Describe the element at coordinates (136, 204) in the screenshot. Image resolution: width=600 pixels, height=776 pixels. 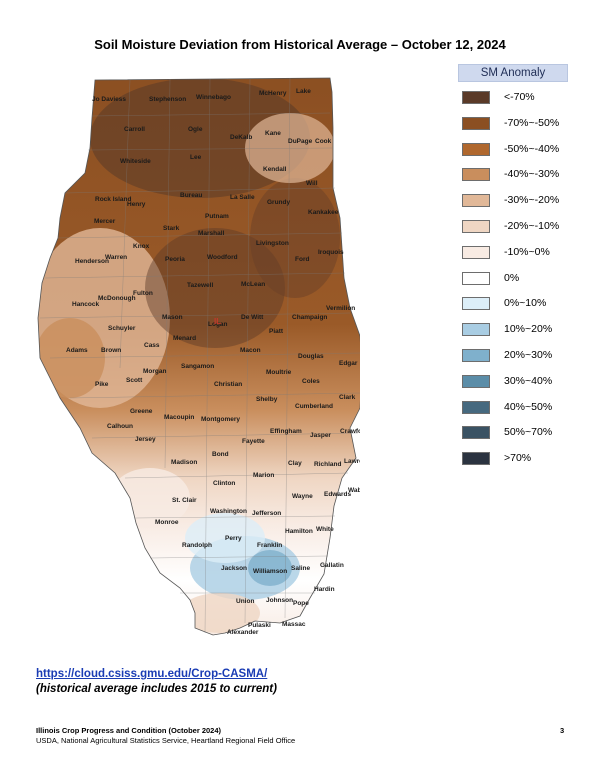
I see `county-label: Henry` at that location.